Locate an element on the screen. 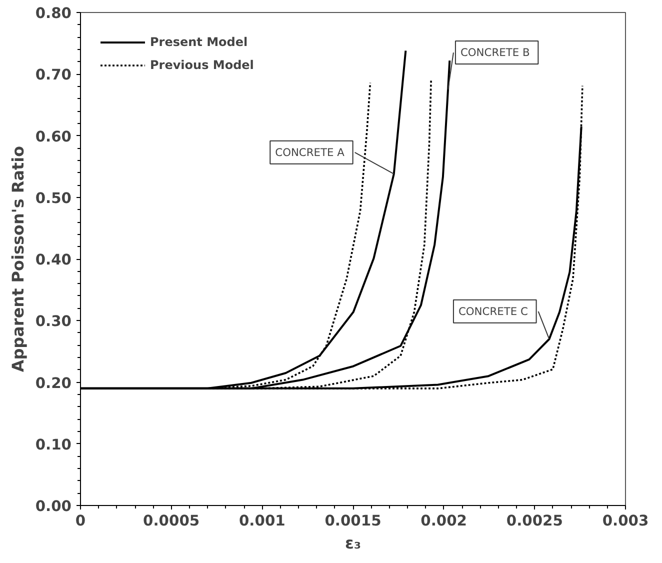 The width and height of the screenshot is (662, 563). annotation: CONCRETE A is located at coordinates (310, 152).